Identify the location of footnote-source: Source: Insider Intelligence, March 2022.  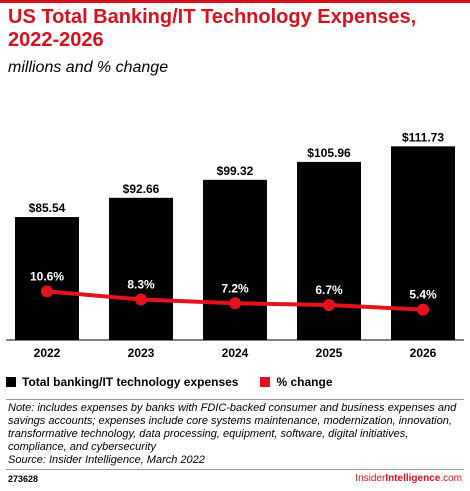
(106, 460).